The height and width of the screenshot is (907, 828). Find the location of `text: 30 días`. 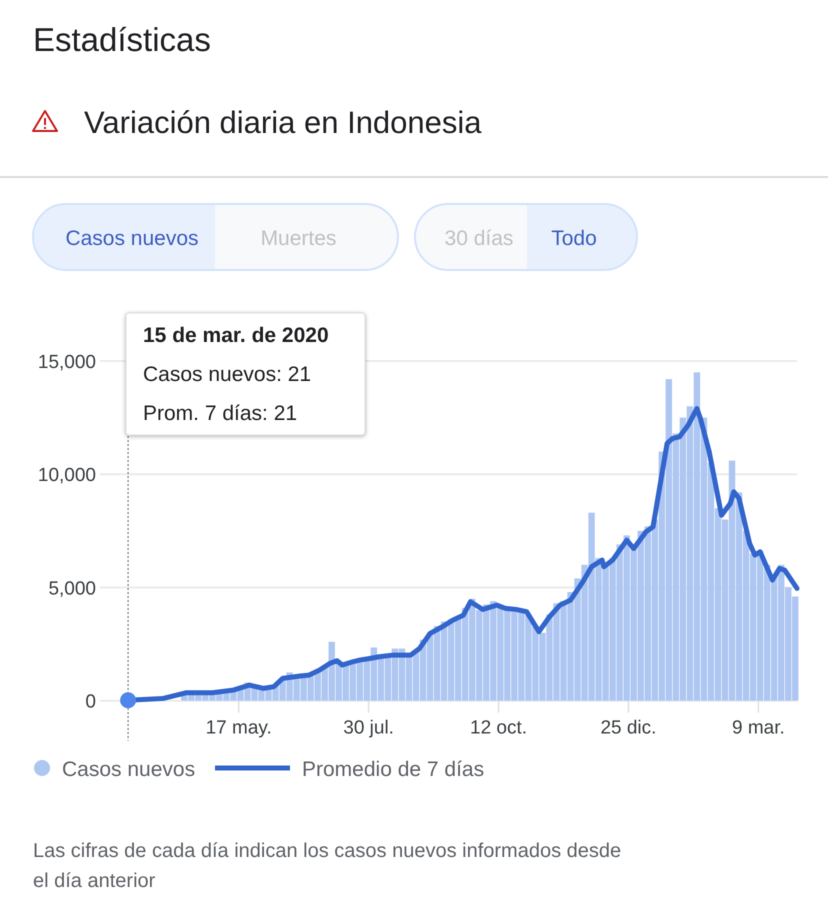

text: 30 días is located at coordinates (479, 238).